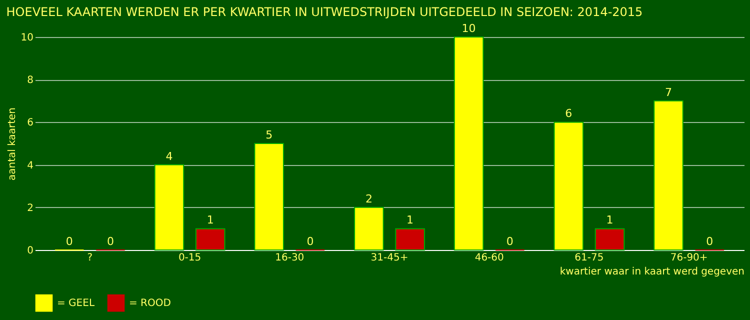  Describe the element at coordinates (27, 38) in the screenshot. I see `y-tick-label: 10` at that location.